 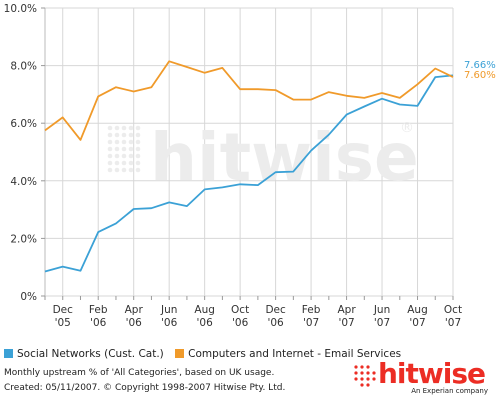 I want to click on hitwise-logo: hitwise An Experian company, so click(x=423, y=376).